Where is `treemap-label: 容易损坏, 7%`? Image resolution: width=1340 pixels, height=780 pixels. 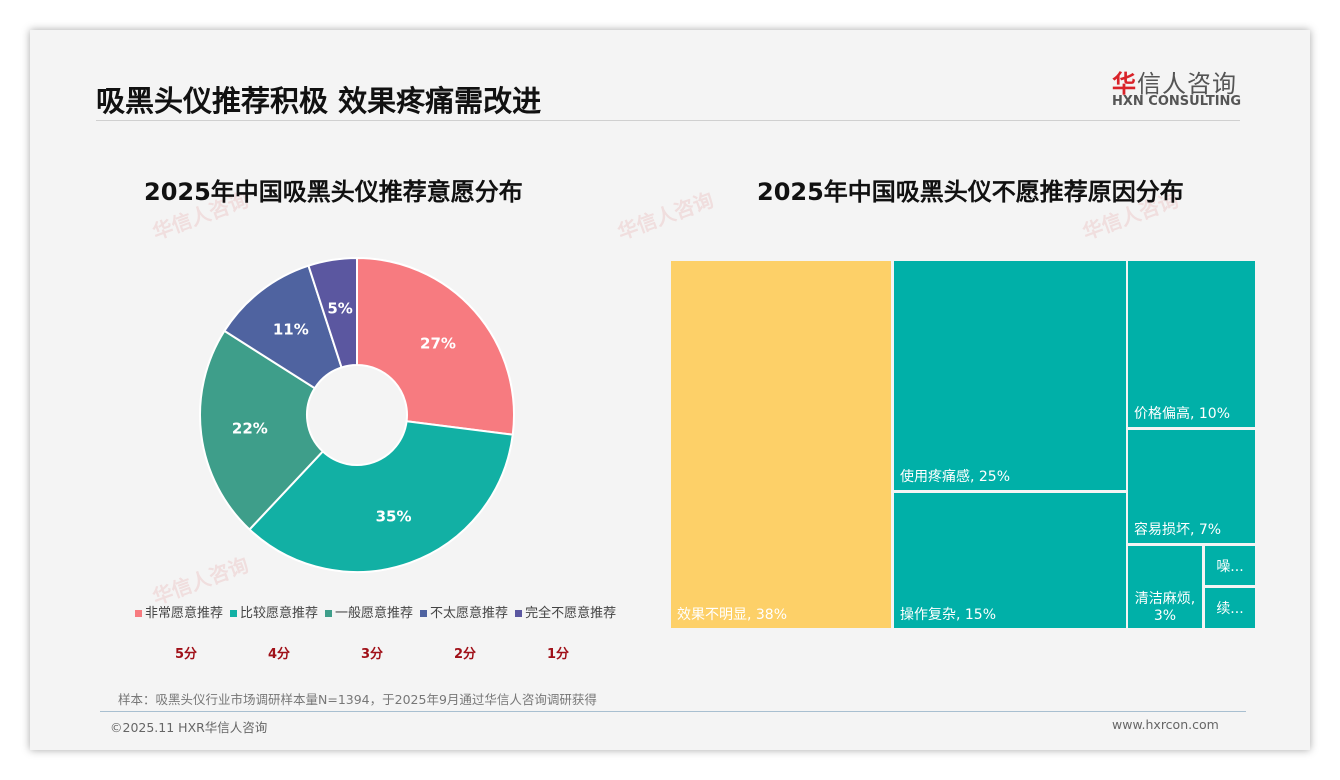 treemap-label: 容易损坏, 7% is located at coordinates (1178, 530).